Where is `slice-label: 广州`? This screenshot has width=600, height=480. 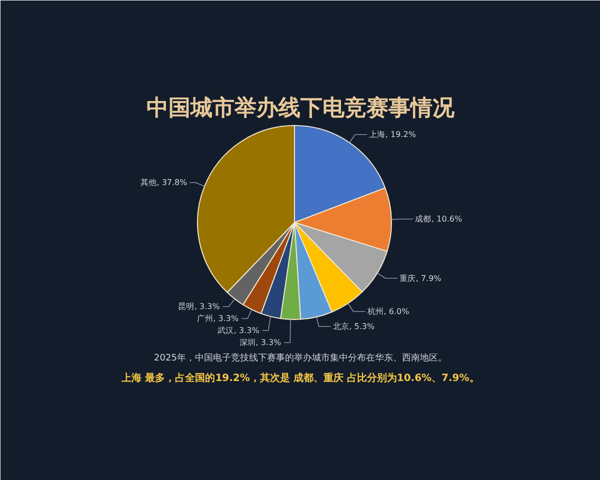
slice-label: 广州 is located at coordinates (204, 319).